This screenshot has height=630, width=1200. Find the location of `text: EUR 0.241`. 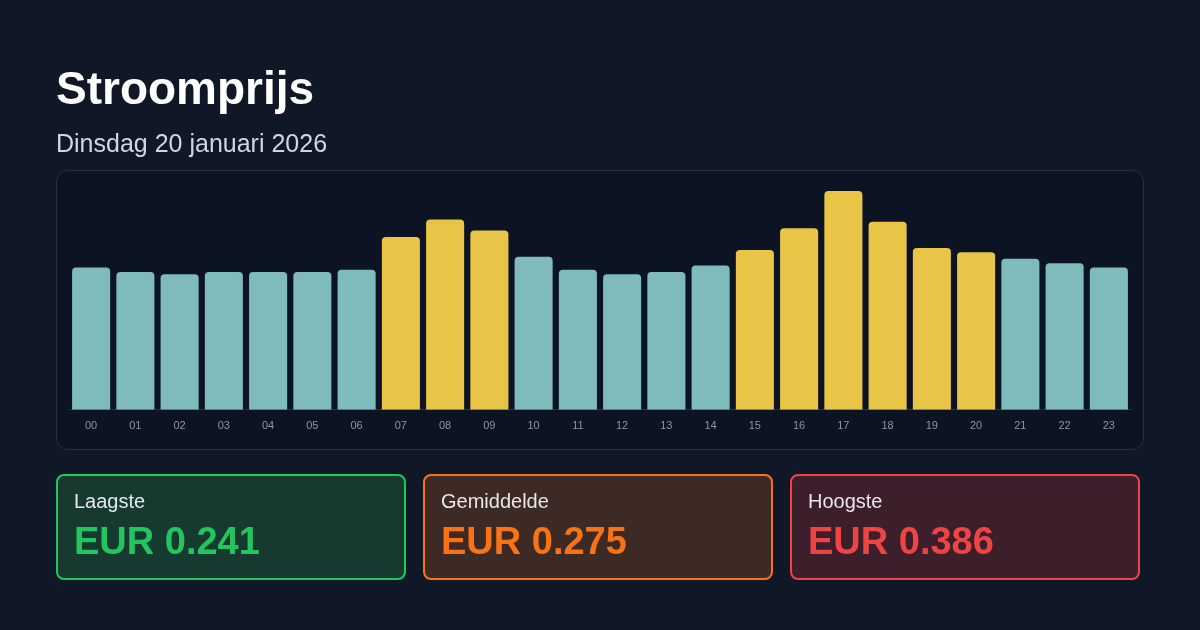

text: EUR 0.241 is located at coordinates (167, 541).